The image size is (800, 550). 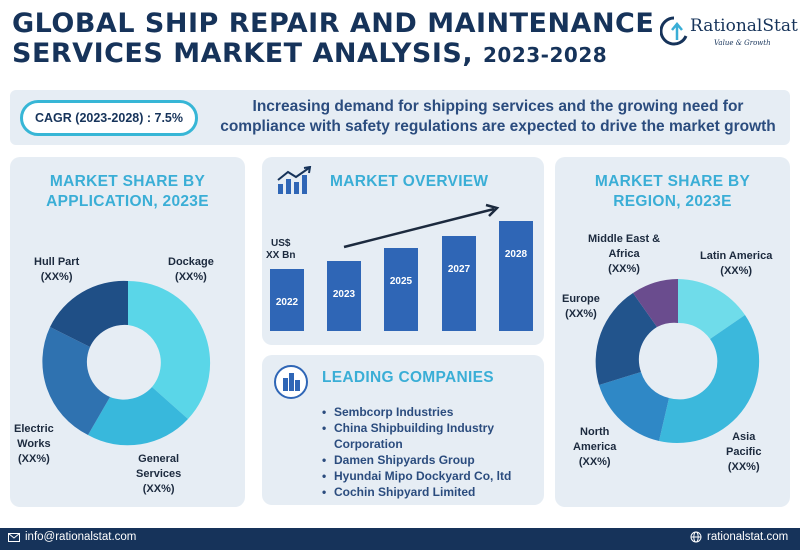 I want to click on label-mea-line2: Africa, so click(x=624, y=254).